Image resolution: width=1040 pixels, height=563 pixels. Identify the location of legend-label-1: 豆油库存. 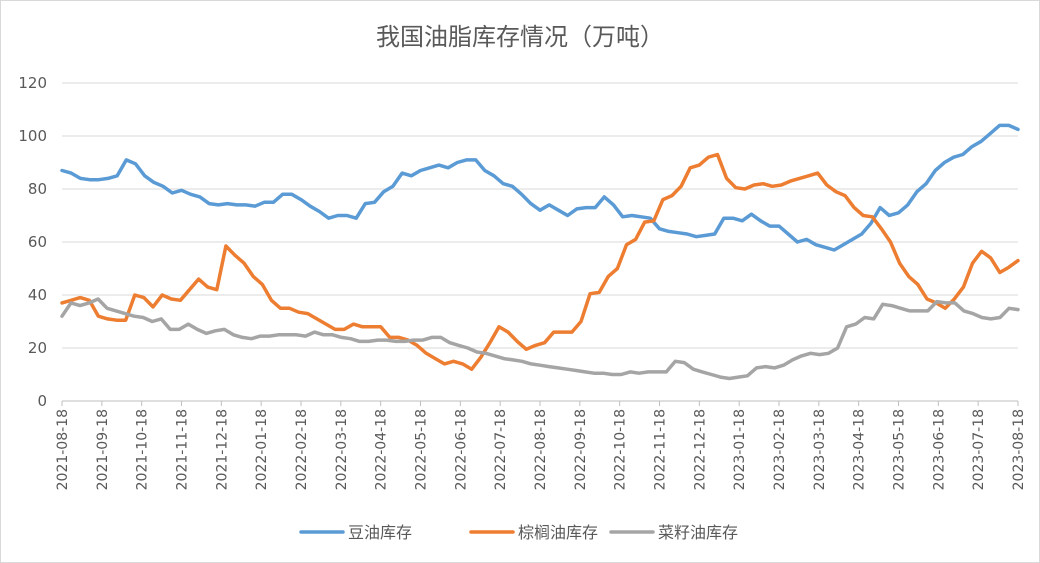
(380, 532).